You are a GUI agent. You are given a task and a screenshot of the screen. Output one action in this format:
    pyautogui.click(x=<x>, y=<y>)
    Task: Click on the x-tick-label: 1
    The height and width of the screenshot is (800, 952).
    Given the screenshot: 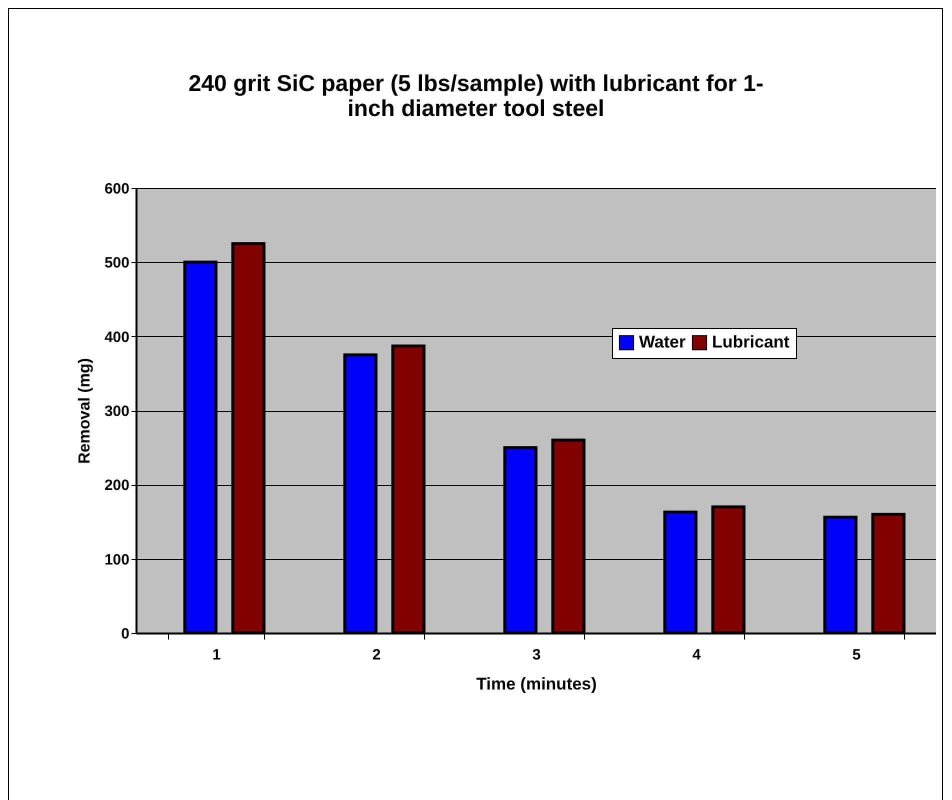 What is the action you would take?
    pyautogui.click(x=216, y=655)
    